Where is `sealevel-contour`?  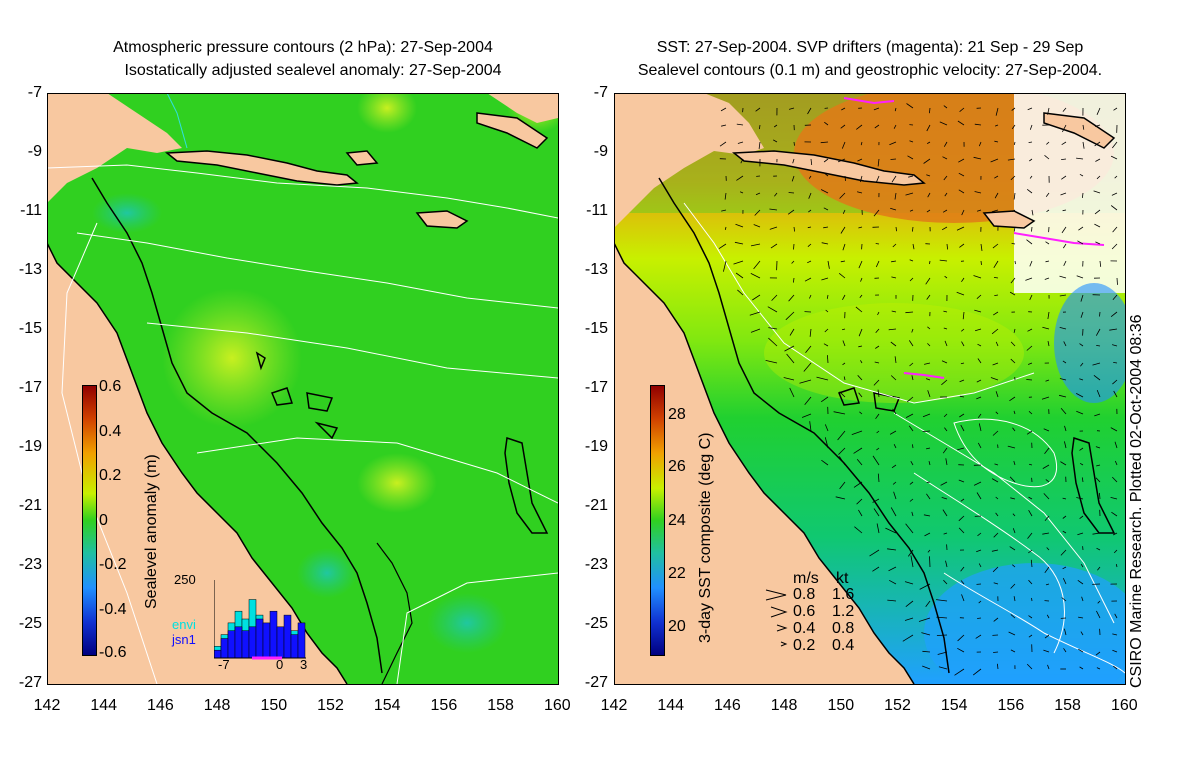 sealevel-contour is located at coordinates (859, 303).